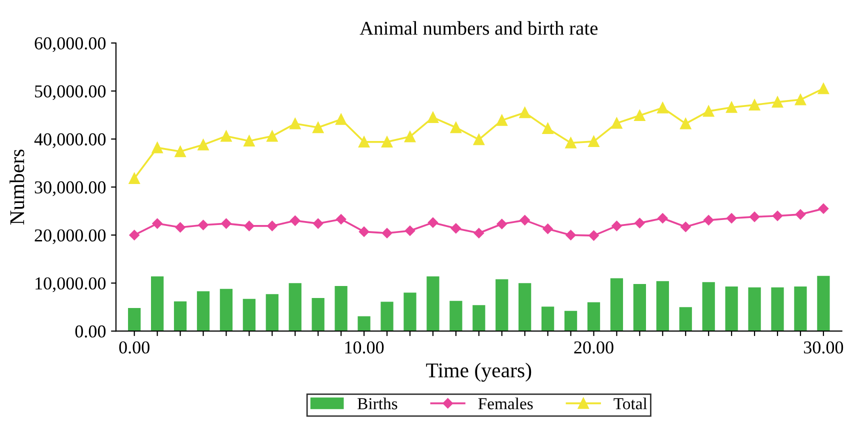  What do you see at coordinates (134, 347) in the screenshot?
I see `x-tick-label: 0.00` at bounding box center [134, 347].